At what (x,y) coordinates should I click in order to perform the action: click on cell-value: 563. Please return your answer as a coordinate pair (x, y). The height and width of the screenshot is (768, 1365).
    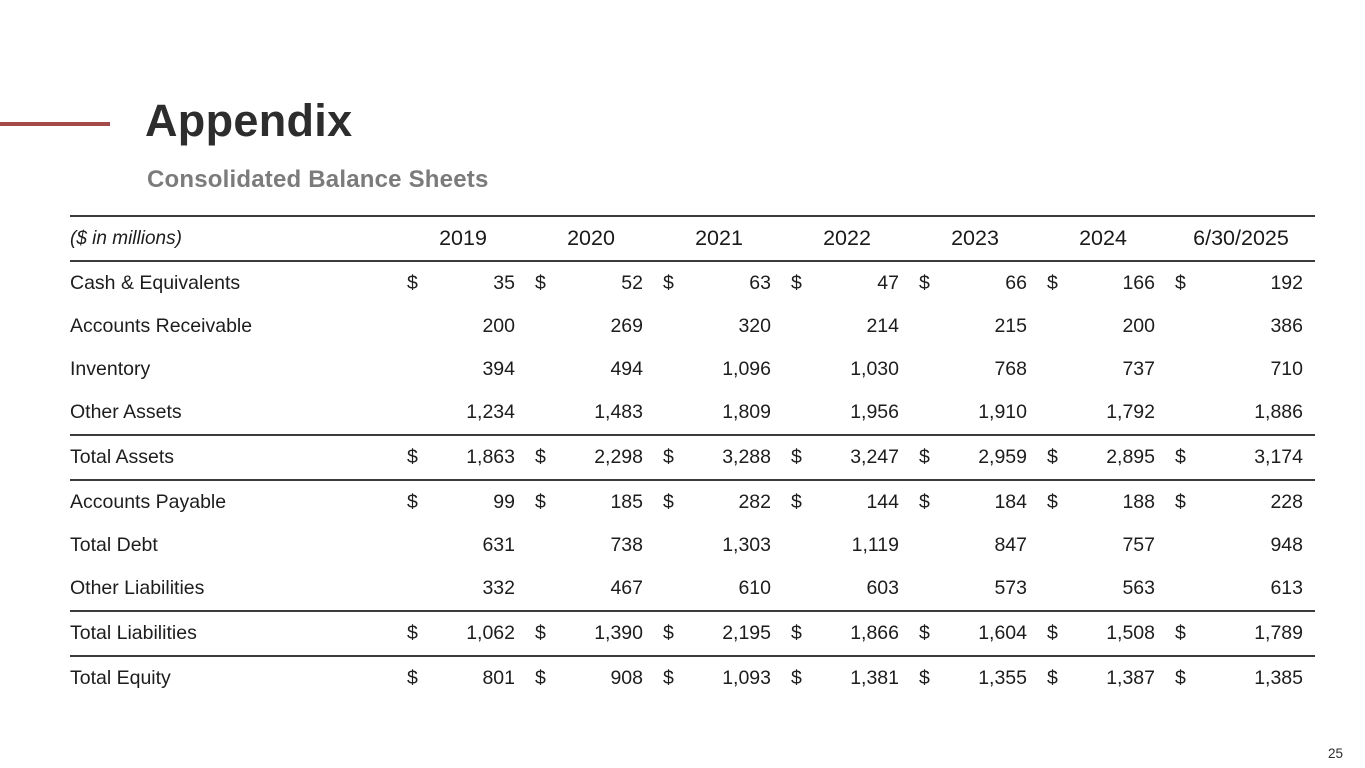
    Looking at the image, I should click on (1103, 589).